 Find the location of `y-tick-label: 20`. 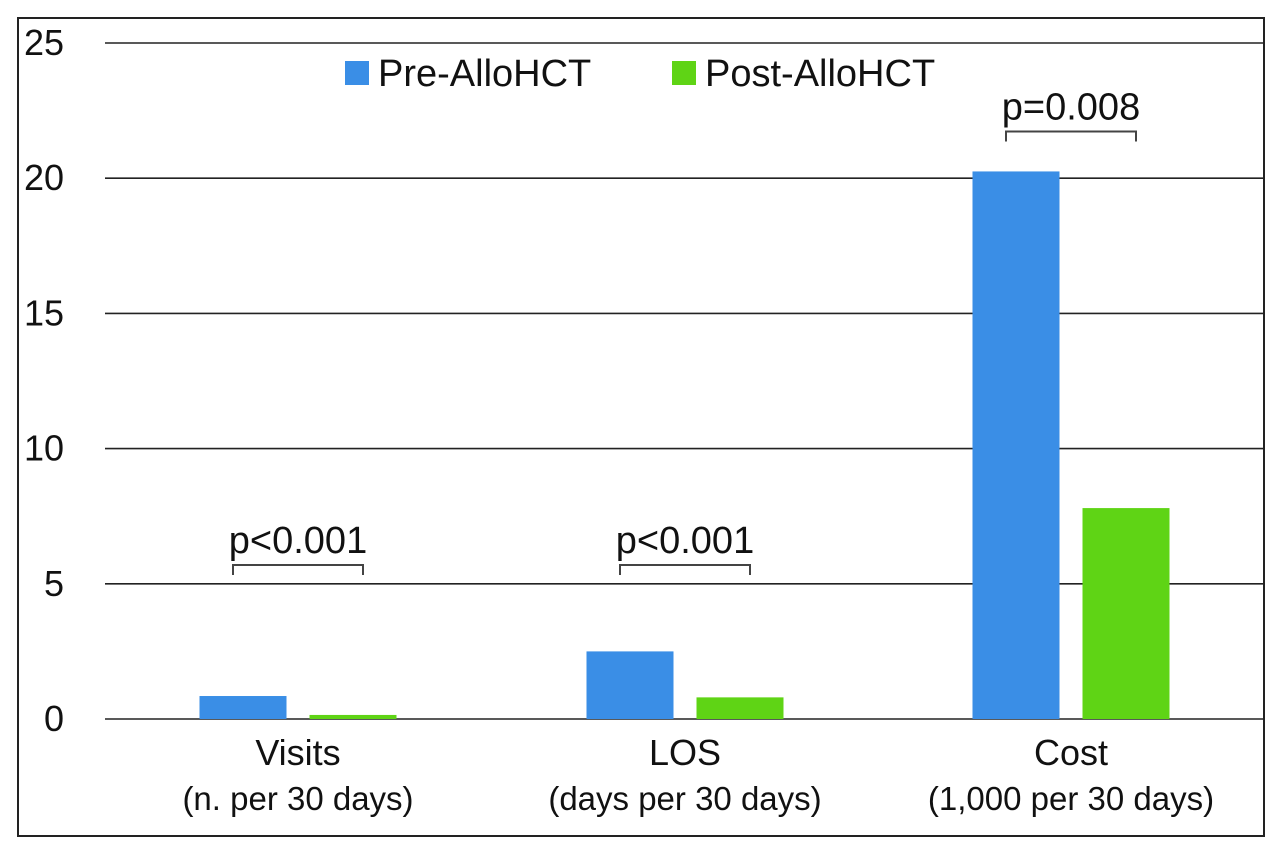

y-tick-label: 20 is located at coordinates (44, 177).